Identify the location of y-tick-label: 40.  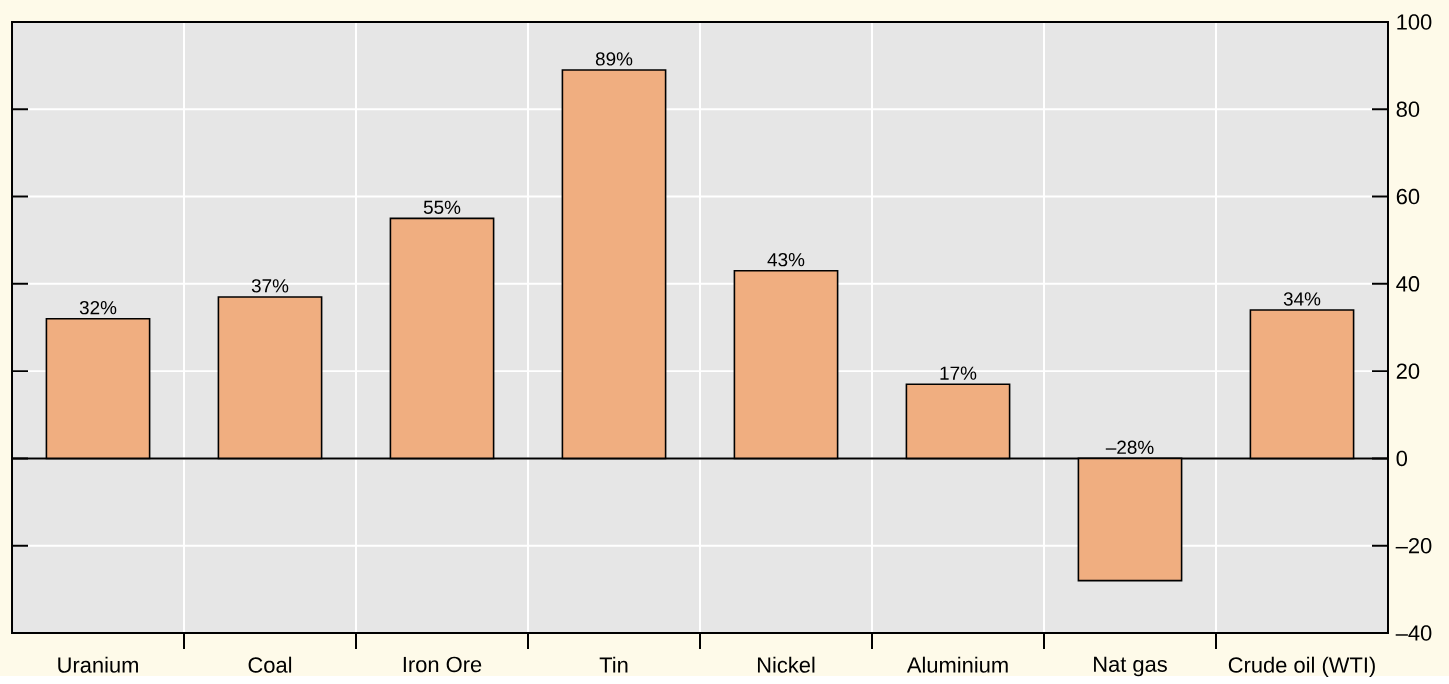
(1408, 283).